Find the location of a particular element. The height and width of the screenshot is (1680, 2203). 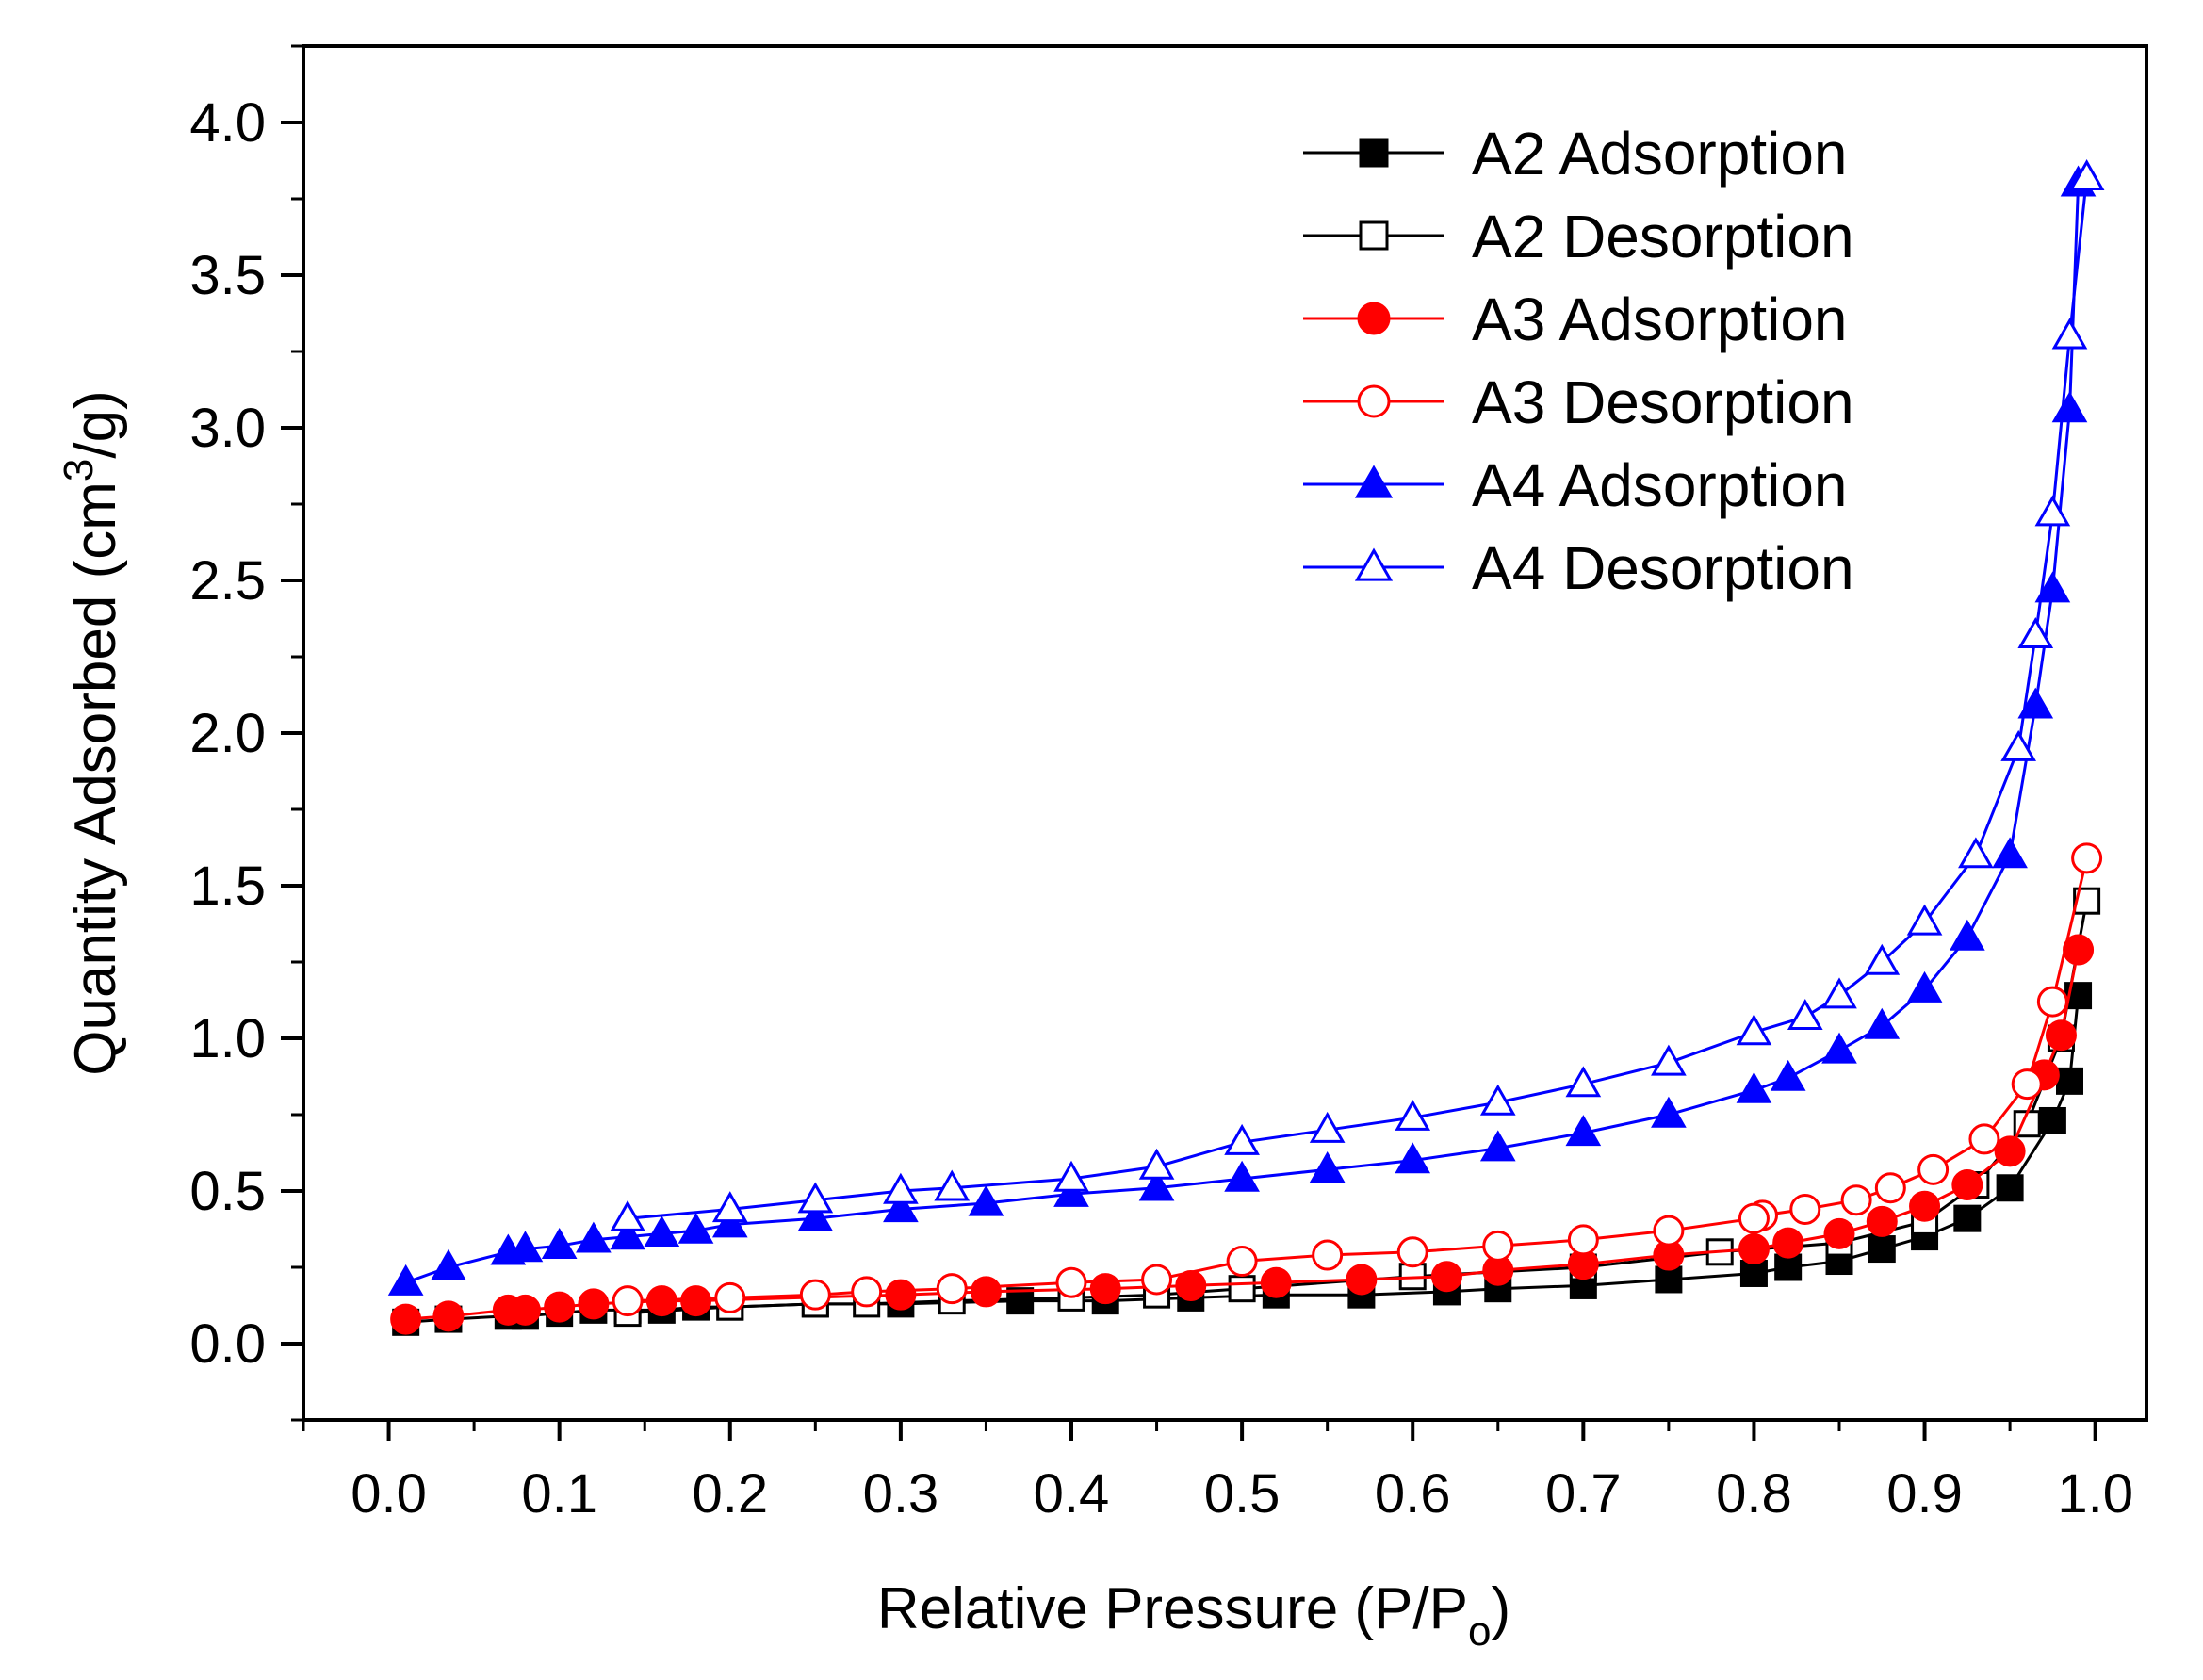

x-tick-label: 0.0 is located at coordinates (389, 1494).